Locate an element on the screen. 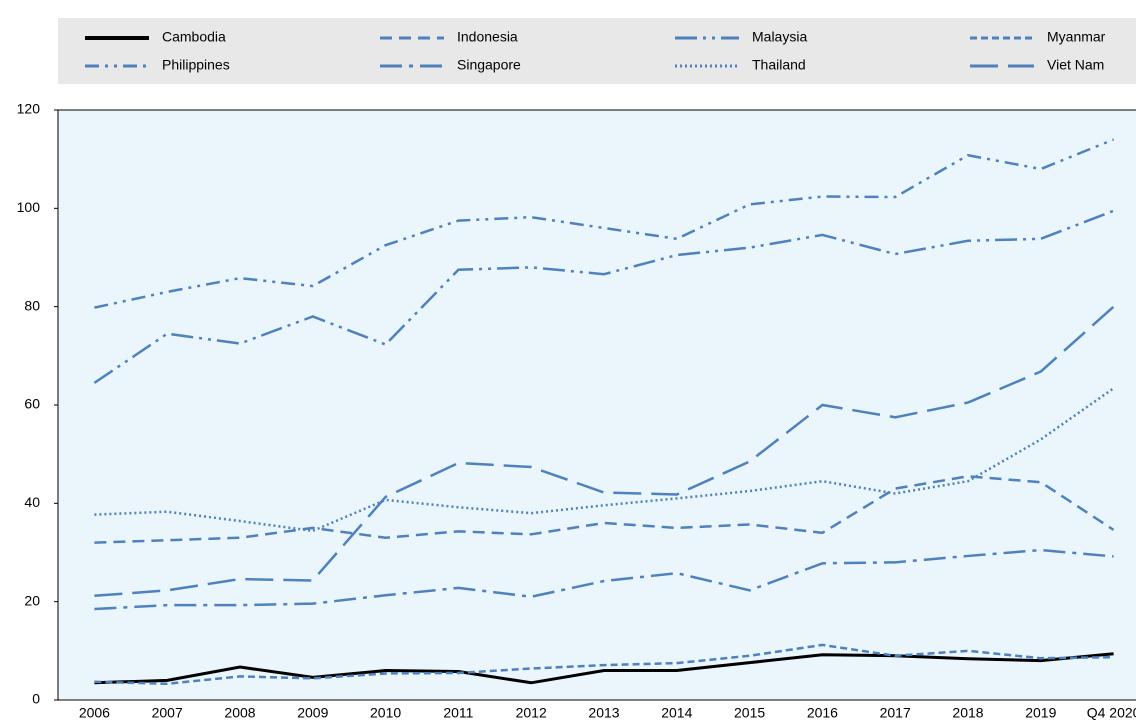 This screenshot has height=724, width=1136. y-tick-label: 100 is located at coordinates (29, 207).